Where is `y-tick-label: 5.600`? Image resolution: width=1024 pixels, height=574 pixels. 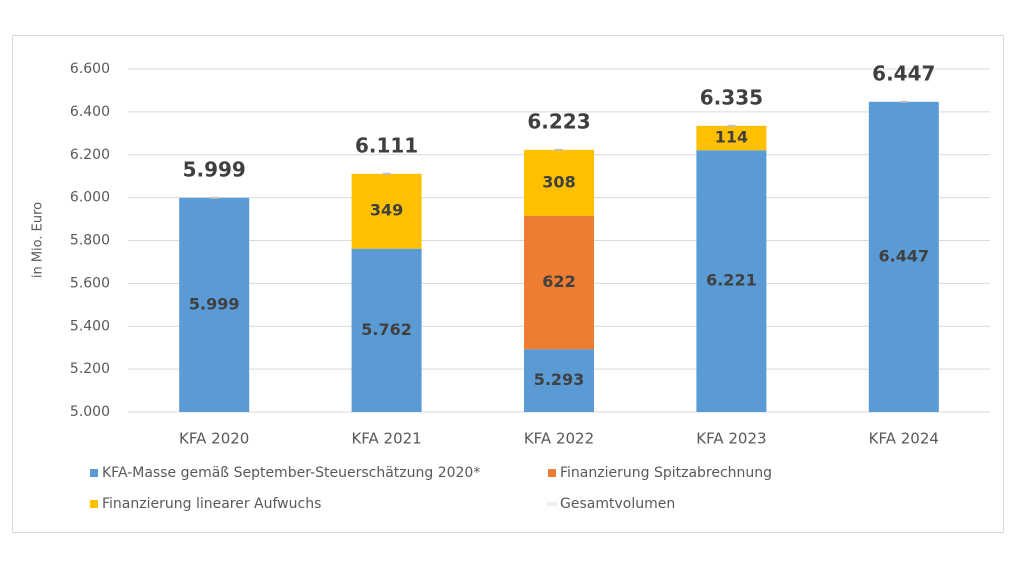
y-tick-label: 5.600 is located at coordinates (90, 283).